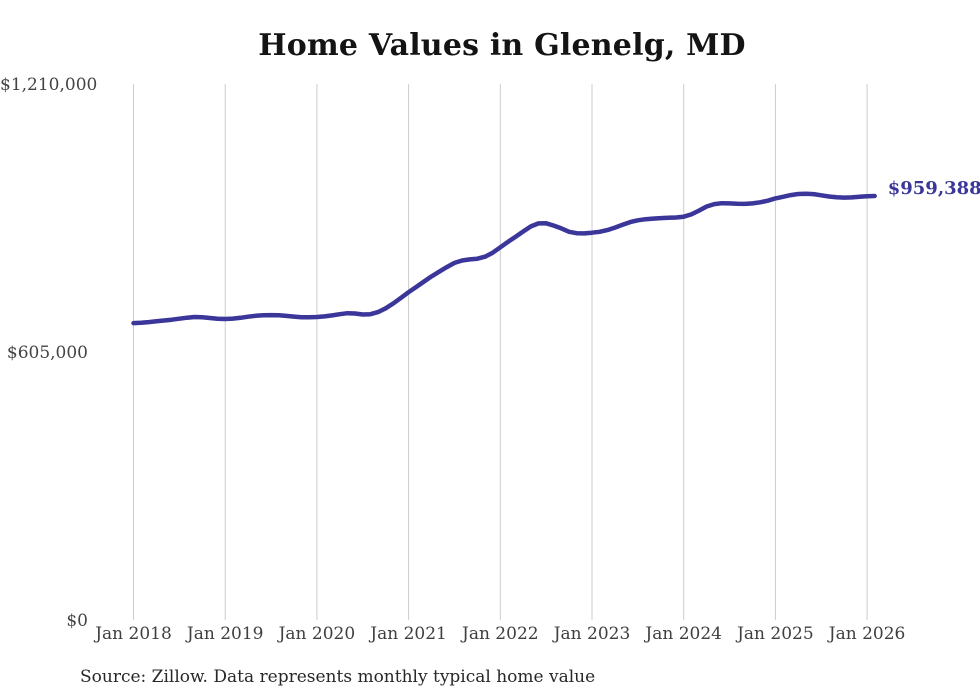 This screenshot has height=699, width=980. Describe the element at coordinates (500, 634) in the screenshot. I see `x-axis-tick-label: Jan 2022` at that location.